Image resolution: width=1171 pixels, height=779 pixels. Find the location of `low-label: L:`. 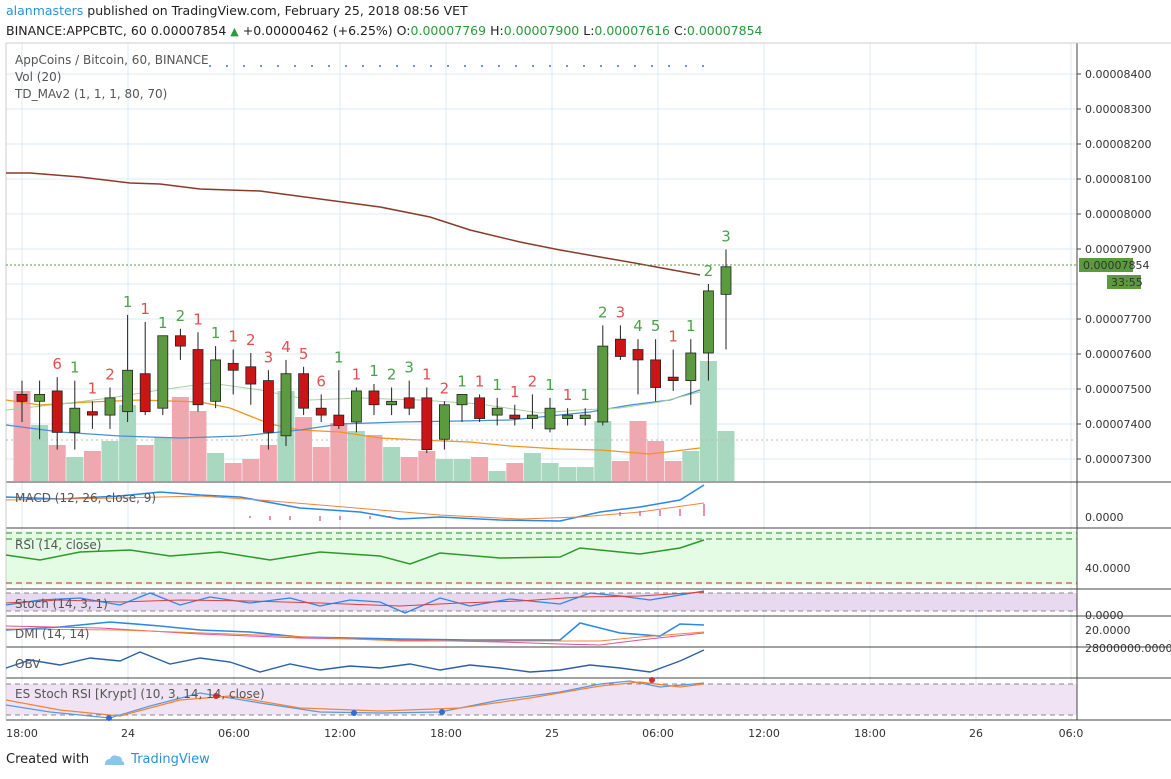

low-label: L: is located at coordinates (589, 30).